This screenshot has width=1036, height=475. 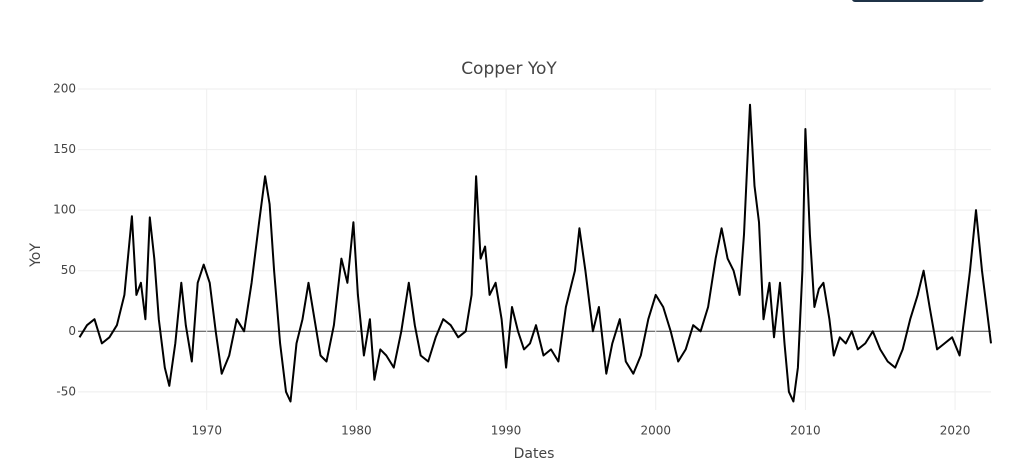 What do you see at coordinates (64, 149) in the screenshot?
I see `y-tick-label: 150` at bounding box center [64, 149].